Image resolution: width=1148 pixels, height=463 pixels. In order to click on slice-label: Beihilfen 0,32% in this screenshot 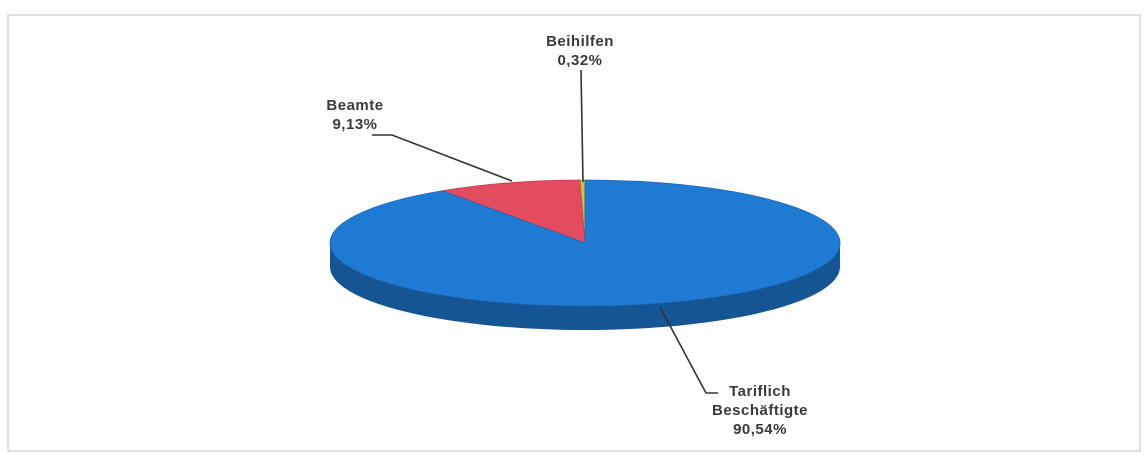, I will do `click(580, 51)`.